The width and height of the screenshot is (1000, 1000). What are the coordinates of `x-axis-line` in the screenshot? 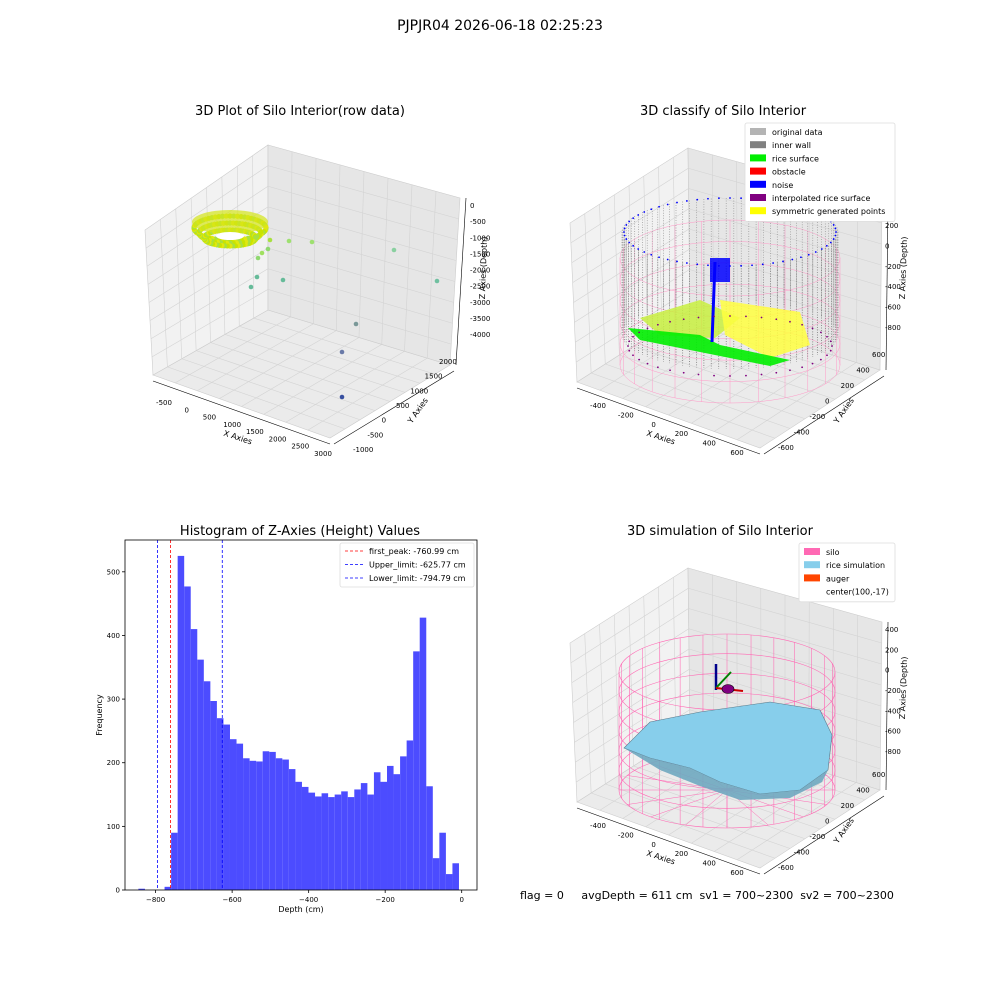 It's located at (668, 841).